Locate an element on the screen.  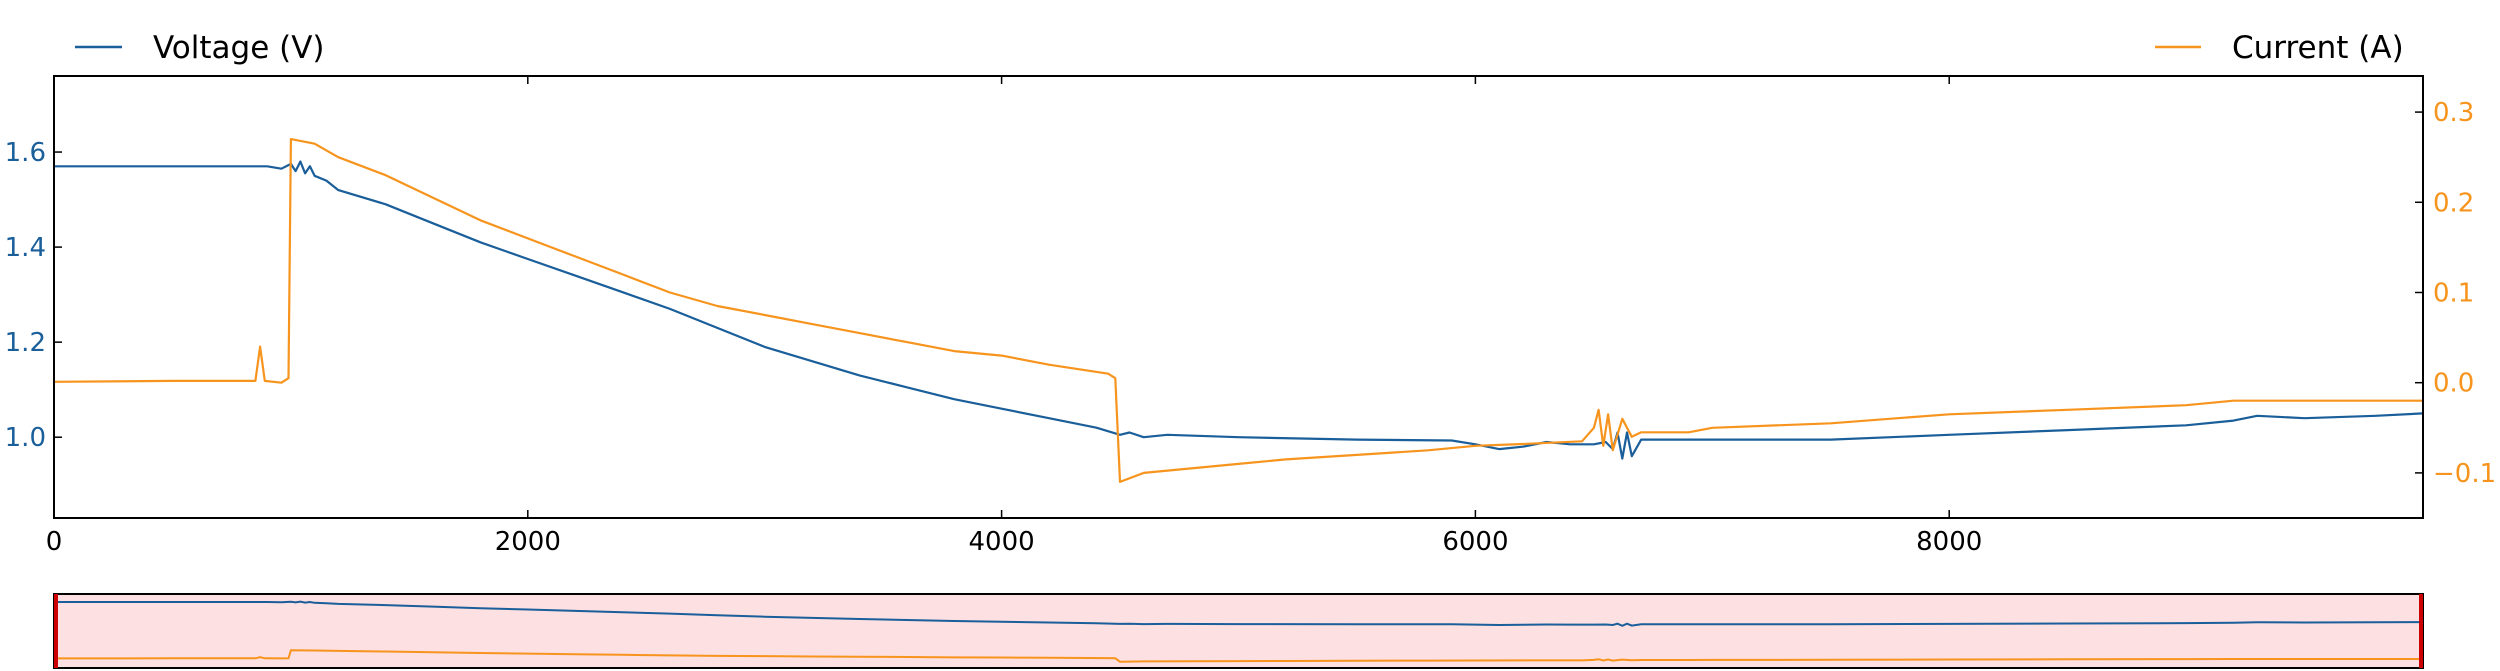
y-axis-left: 1.0 1.2 1.4 1.6 is located at coordinates (33, 295).